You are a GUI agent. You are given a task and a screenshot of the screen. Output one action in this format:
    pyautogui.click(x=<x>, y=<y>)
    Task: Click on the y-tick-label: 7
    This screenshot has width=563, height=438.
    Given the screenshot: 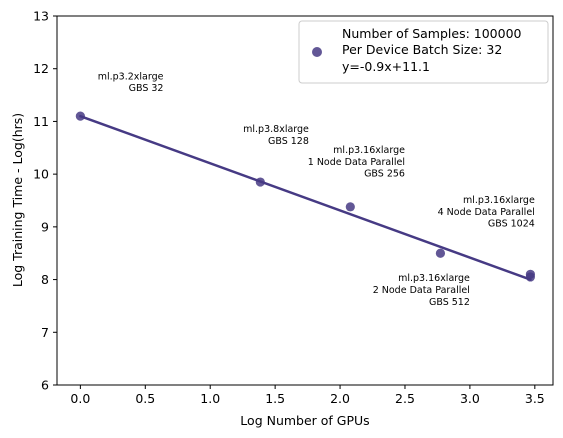 What is the action you would take?
    pyautogui.click(x=45, y=332)
    